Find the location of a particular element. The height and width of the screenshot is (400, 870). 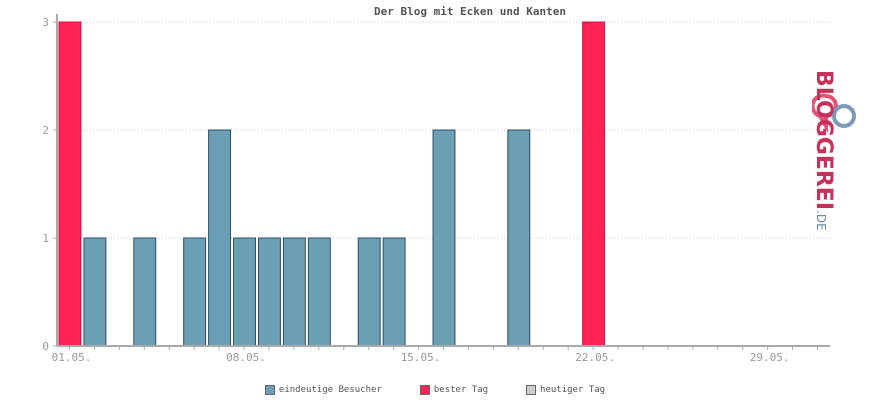

x-tick-label: 29.05. is located at coordinates (770, 357).